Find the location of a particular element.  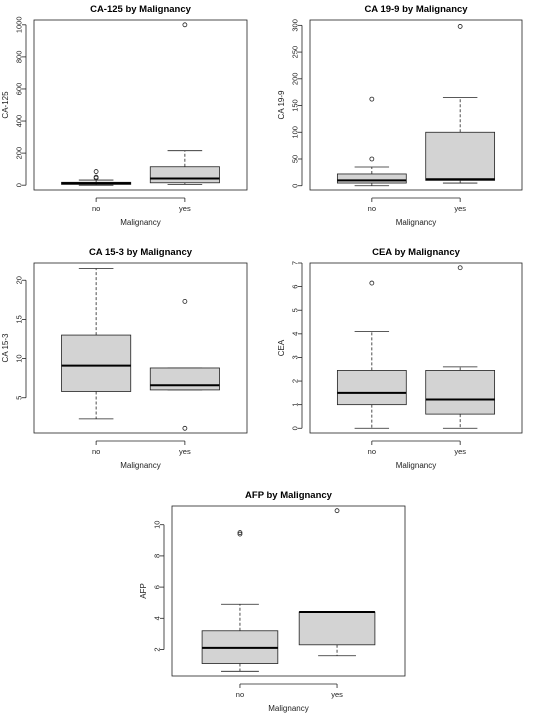

y-axis: 0 1 2 3 4 5 6 7 CEA is located at coordinates (290, 345).